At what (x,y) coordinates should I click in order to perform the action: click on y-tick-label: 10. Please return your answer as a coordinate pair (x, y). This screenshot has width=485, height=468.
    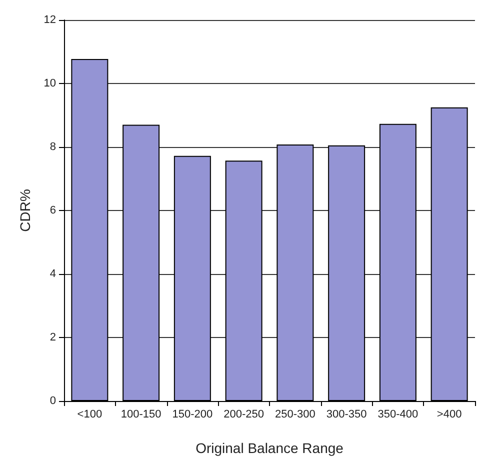
    Looking at the image, I should click on (50, 84).